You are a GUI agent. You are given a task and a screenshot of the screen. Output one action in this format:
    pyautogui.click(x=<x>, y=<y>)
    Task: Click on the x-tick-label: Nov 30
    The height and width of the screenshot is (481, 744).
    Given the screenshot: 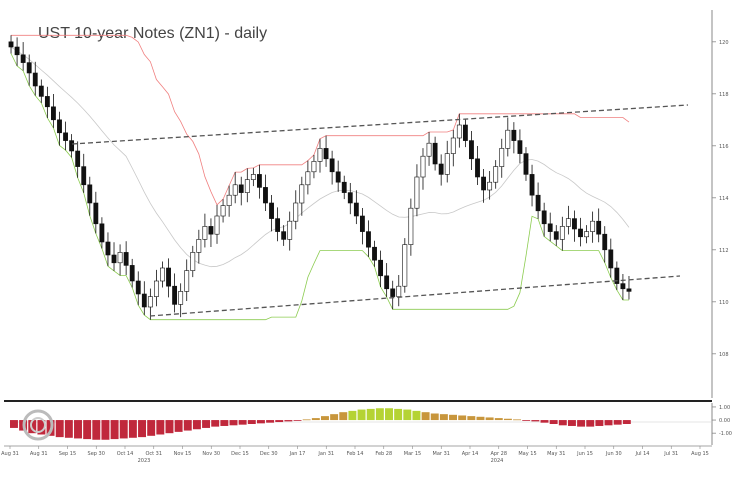 What is the action you would take?
    pyautogui.click(x=211, y=454)
    